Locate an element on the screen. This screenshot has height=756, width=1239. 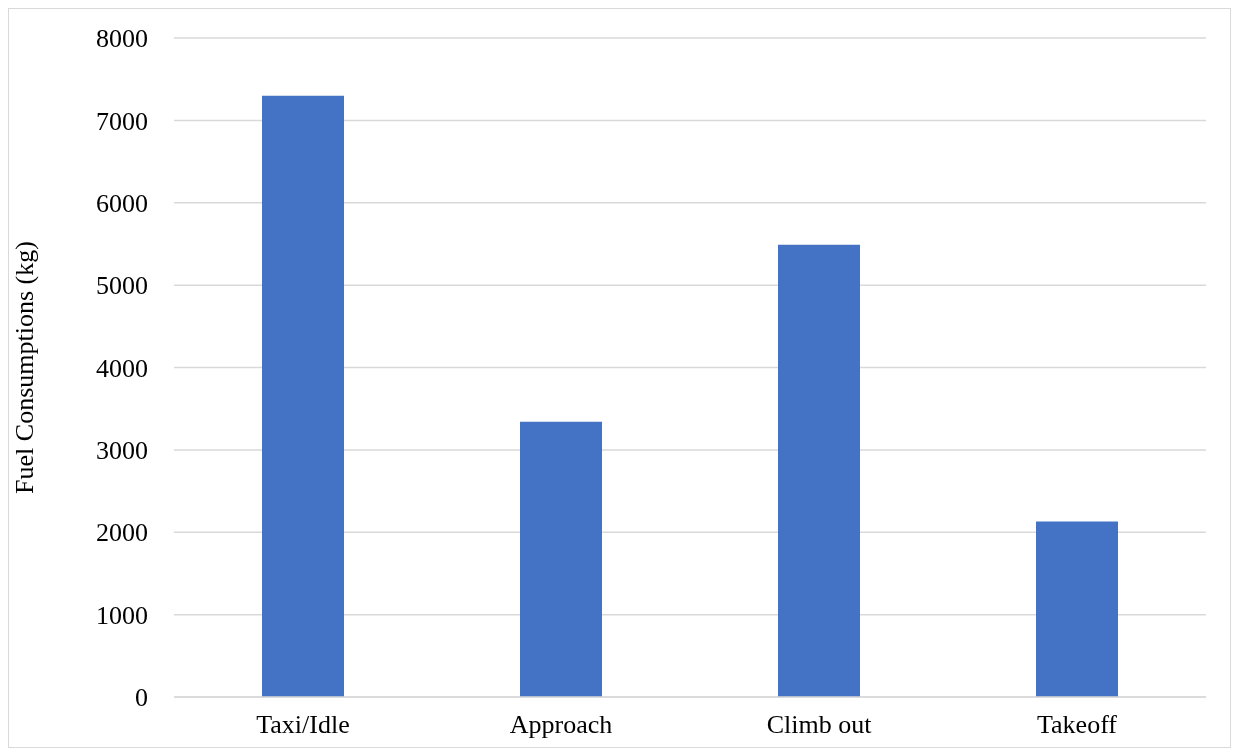
y-tick-label: 7000 is located at coordinates (122, 121).